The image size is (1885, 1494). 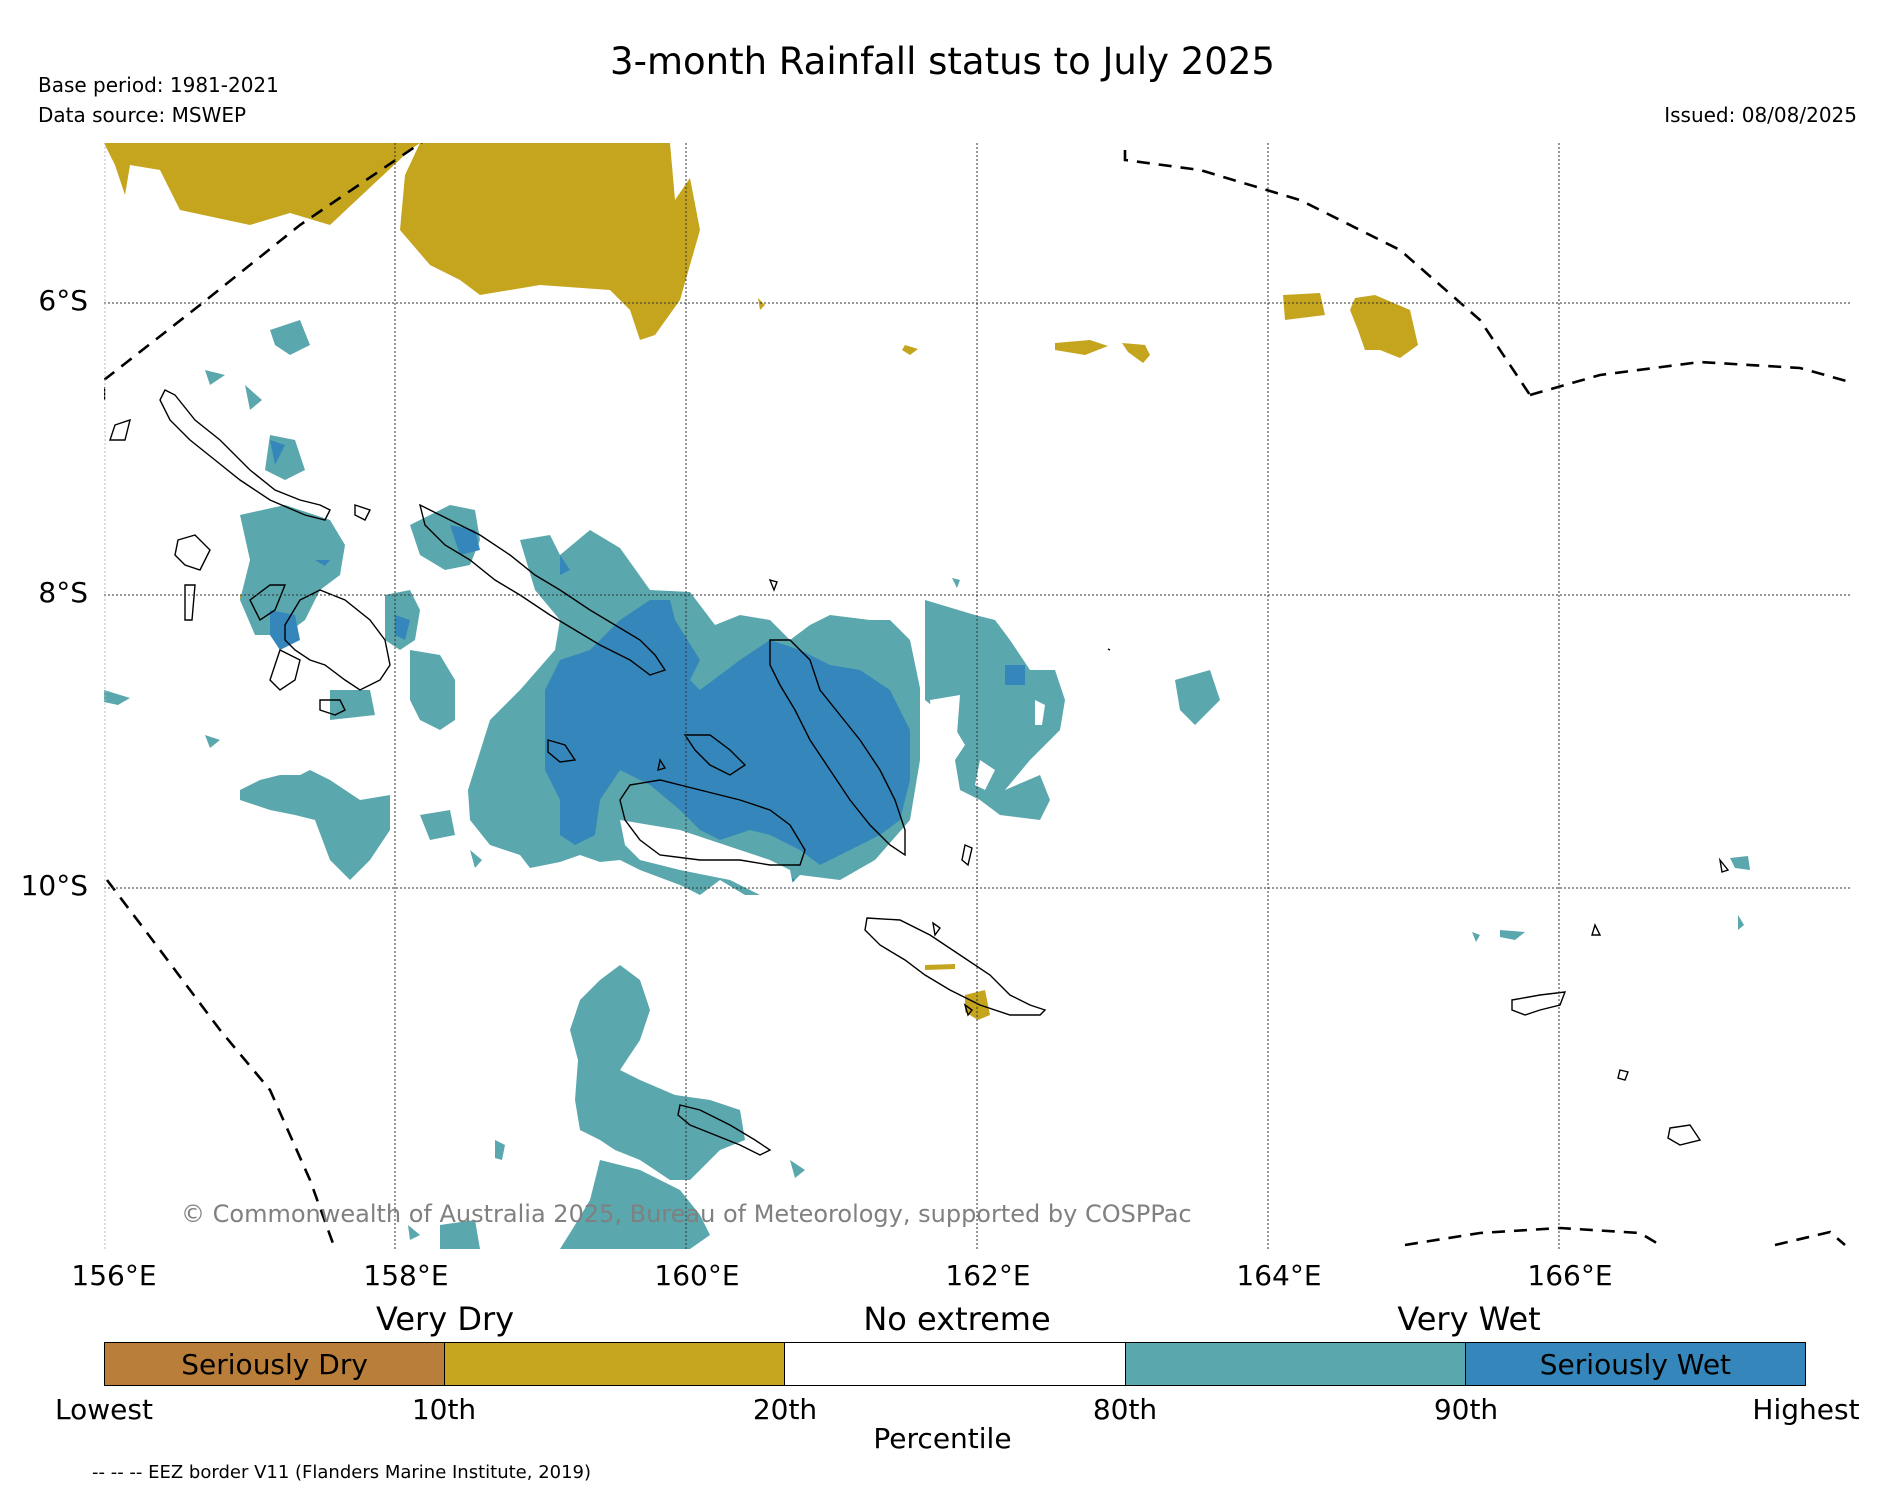 I want to click on lat-label-6s: 6°S, so click(x=63, y=300).